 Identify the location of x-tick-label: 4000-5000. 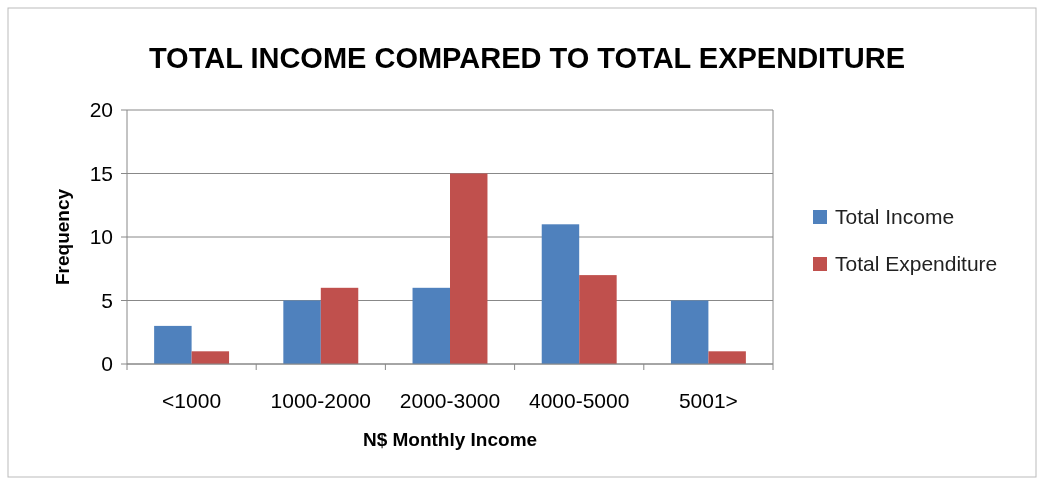
(579, 400).